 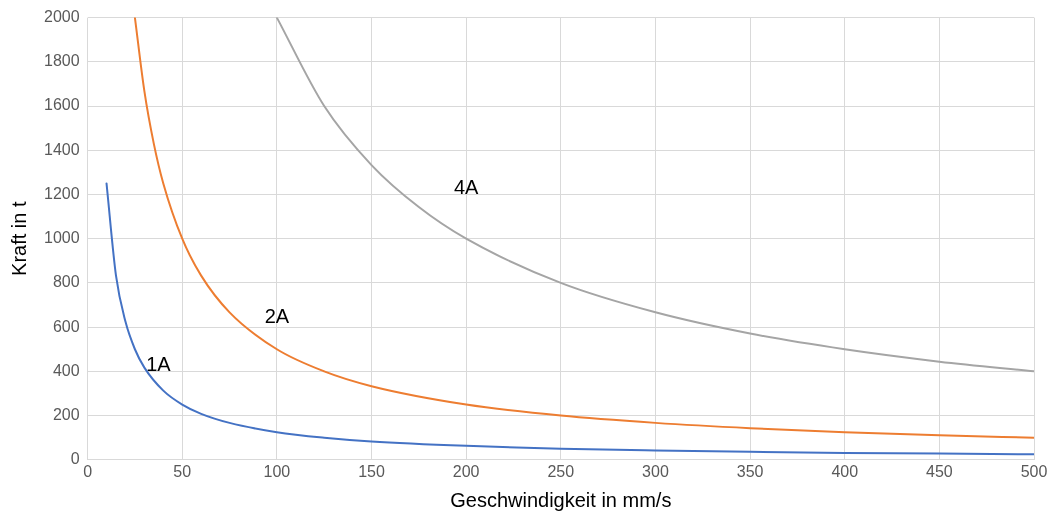 I want to click on x-tick-label: 200, so click(x=466, y=471).